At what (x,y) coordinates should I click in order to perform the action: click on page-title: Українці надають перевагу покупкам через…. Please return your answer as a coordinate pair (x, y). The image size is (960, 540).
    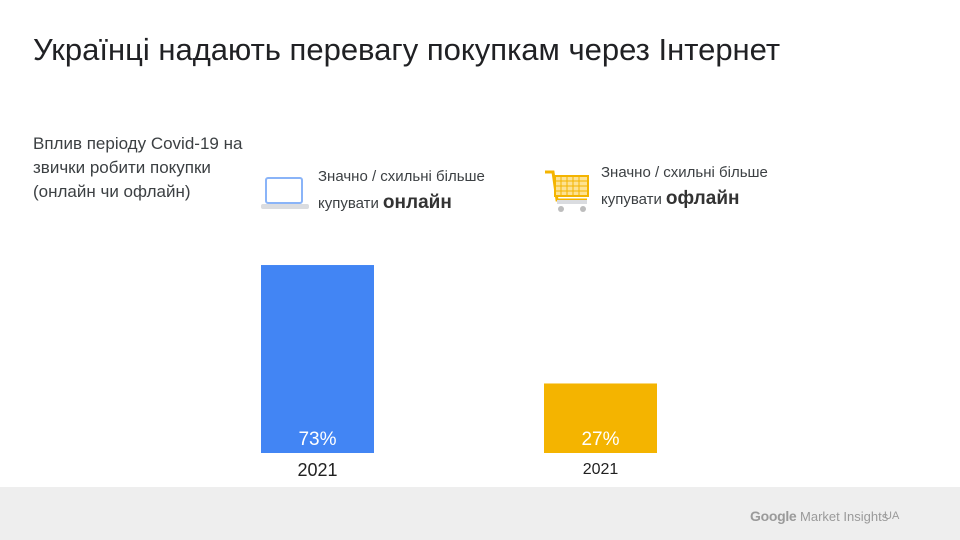
    Looking at the image, I should click on (407, 49).